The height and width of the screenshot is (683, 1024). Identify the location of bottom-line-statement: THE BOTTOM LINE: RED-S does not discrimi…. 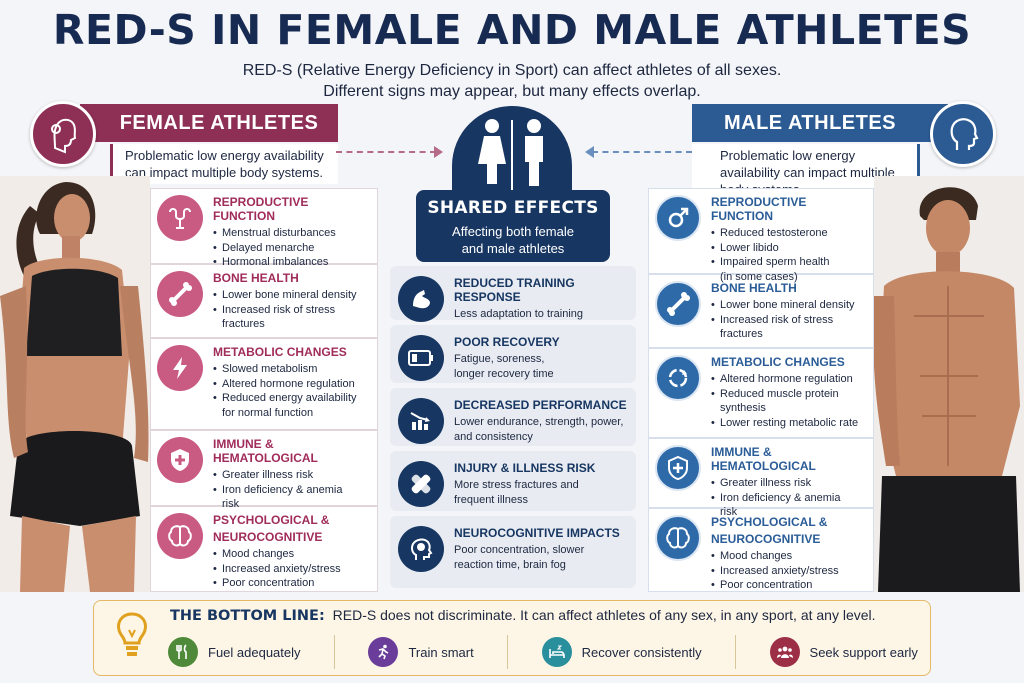
(523, 615).